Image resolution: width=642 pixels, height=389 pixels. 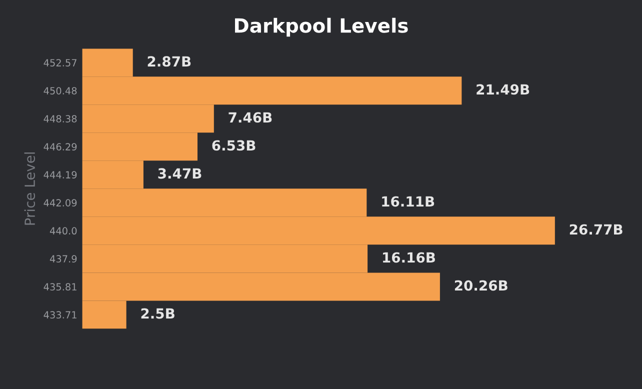 What do you see at coordinates (503, 89) in the screenshot?
I see `data-label: 21.49B` at bounding box center [503, 89].